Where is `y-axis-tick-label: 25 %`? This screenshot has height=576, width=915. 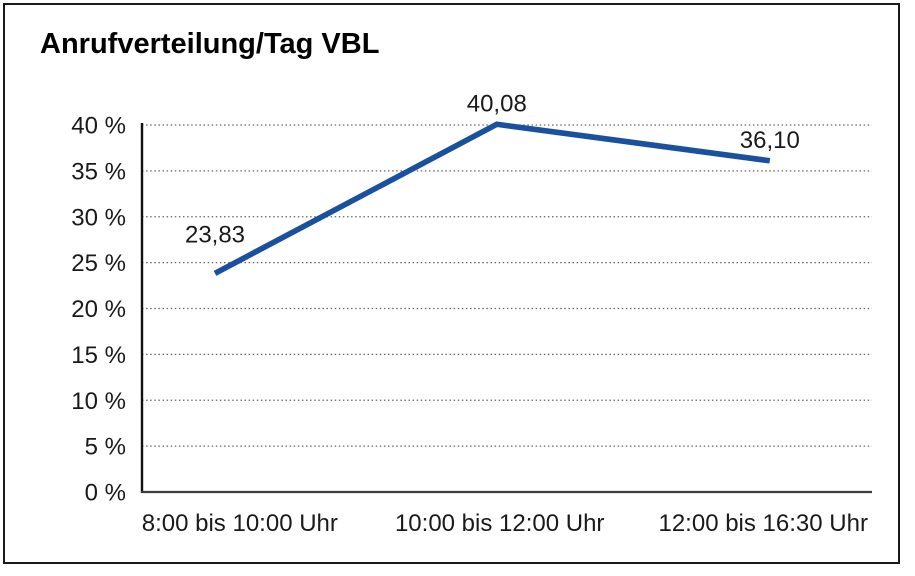 y-axis-tick-label: 25 % is located at coordinates (98, 263).